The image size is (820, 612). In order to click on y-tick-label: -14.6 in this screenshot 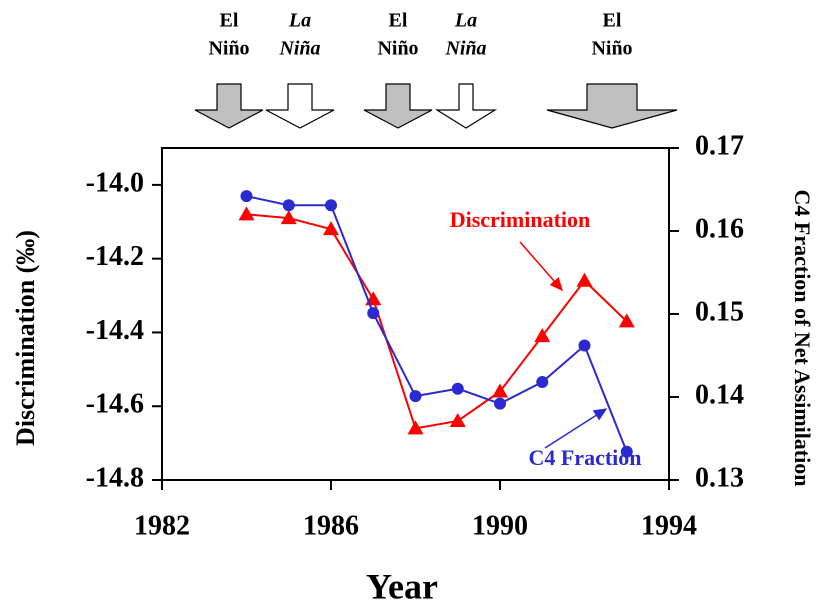, I will do `click(115, 404)`.